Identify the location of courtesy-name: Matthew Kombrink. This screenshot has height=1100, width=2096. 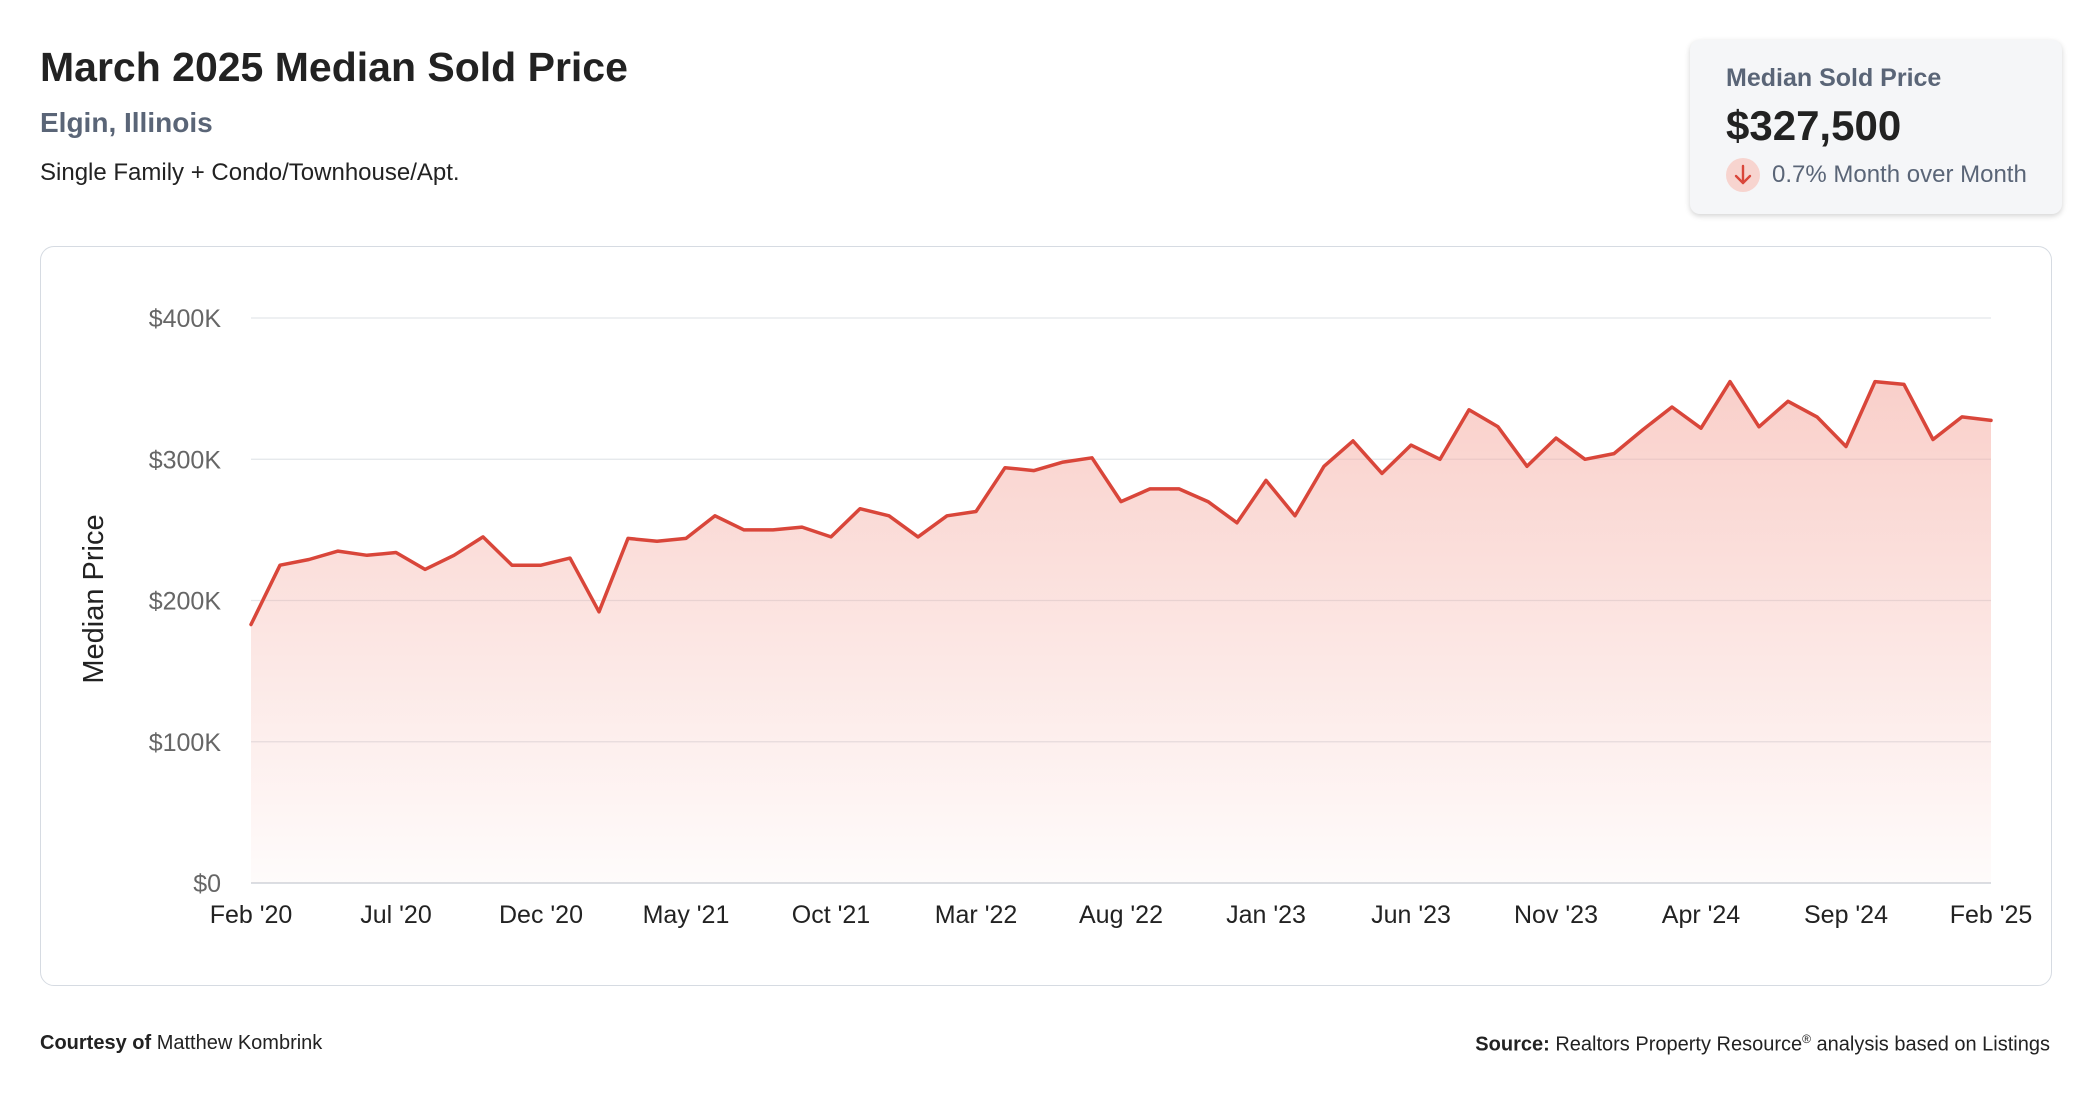
(239, 1043).